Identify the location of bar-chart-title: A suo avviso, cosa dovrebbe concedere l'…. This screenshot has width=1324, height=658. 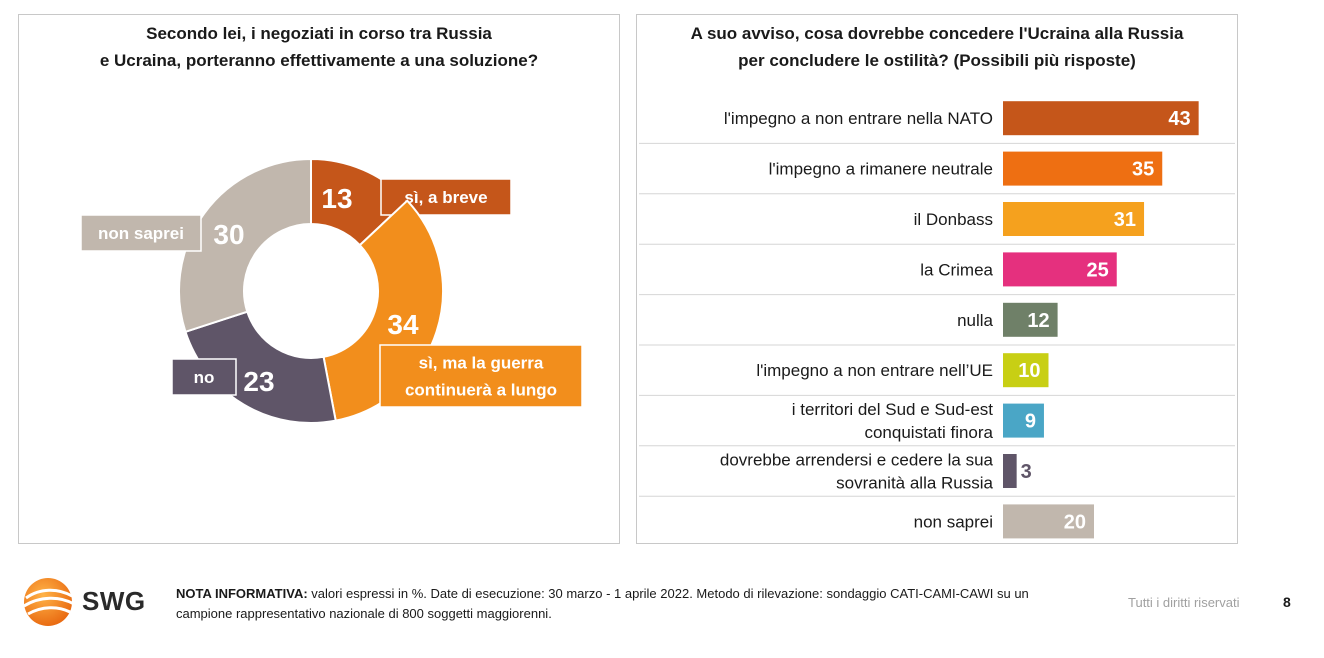
(937, 47).